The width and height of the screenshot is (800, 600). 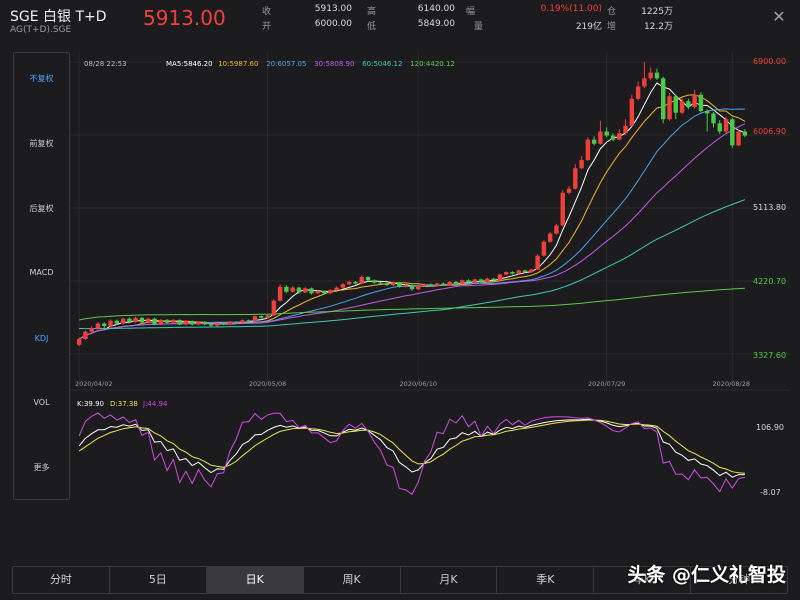 I want to click on date-axis-label: 2020/06/10, so click(x=418, y=384).